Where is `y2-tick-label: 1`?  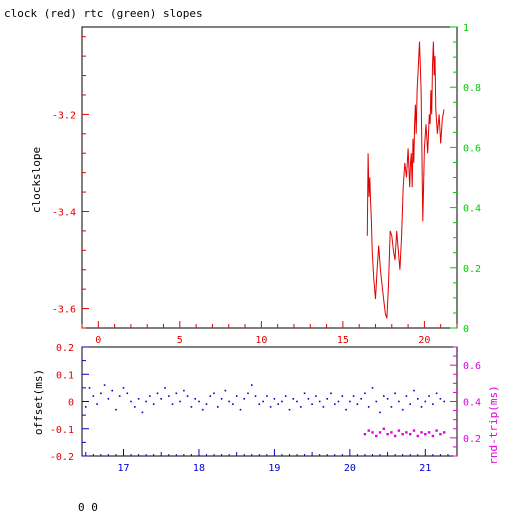 y2-tick-label: 1 is located at coordinates (466, 28).